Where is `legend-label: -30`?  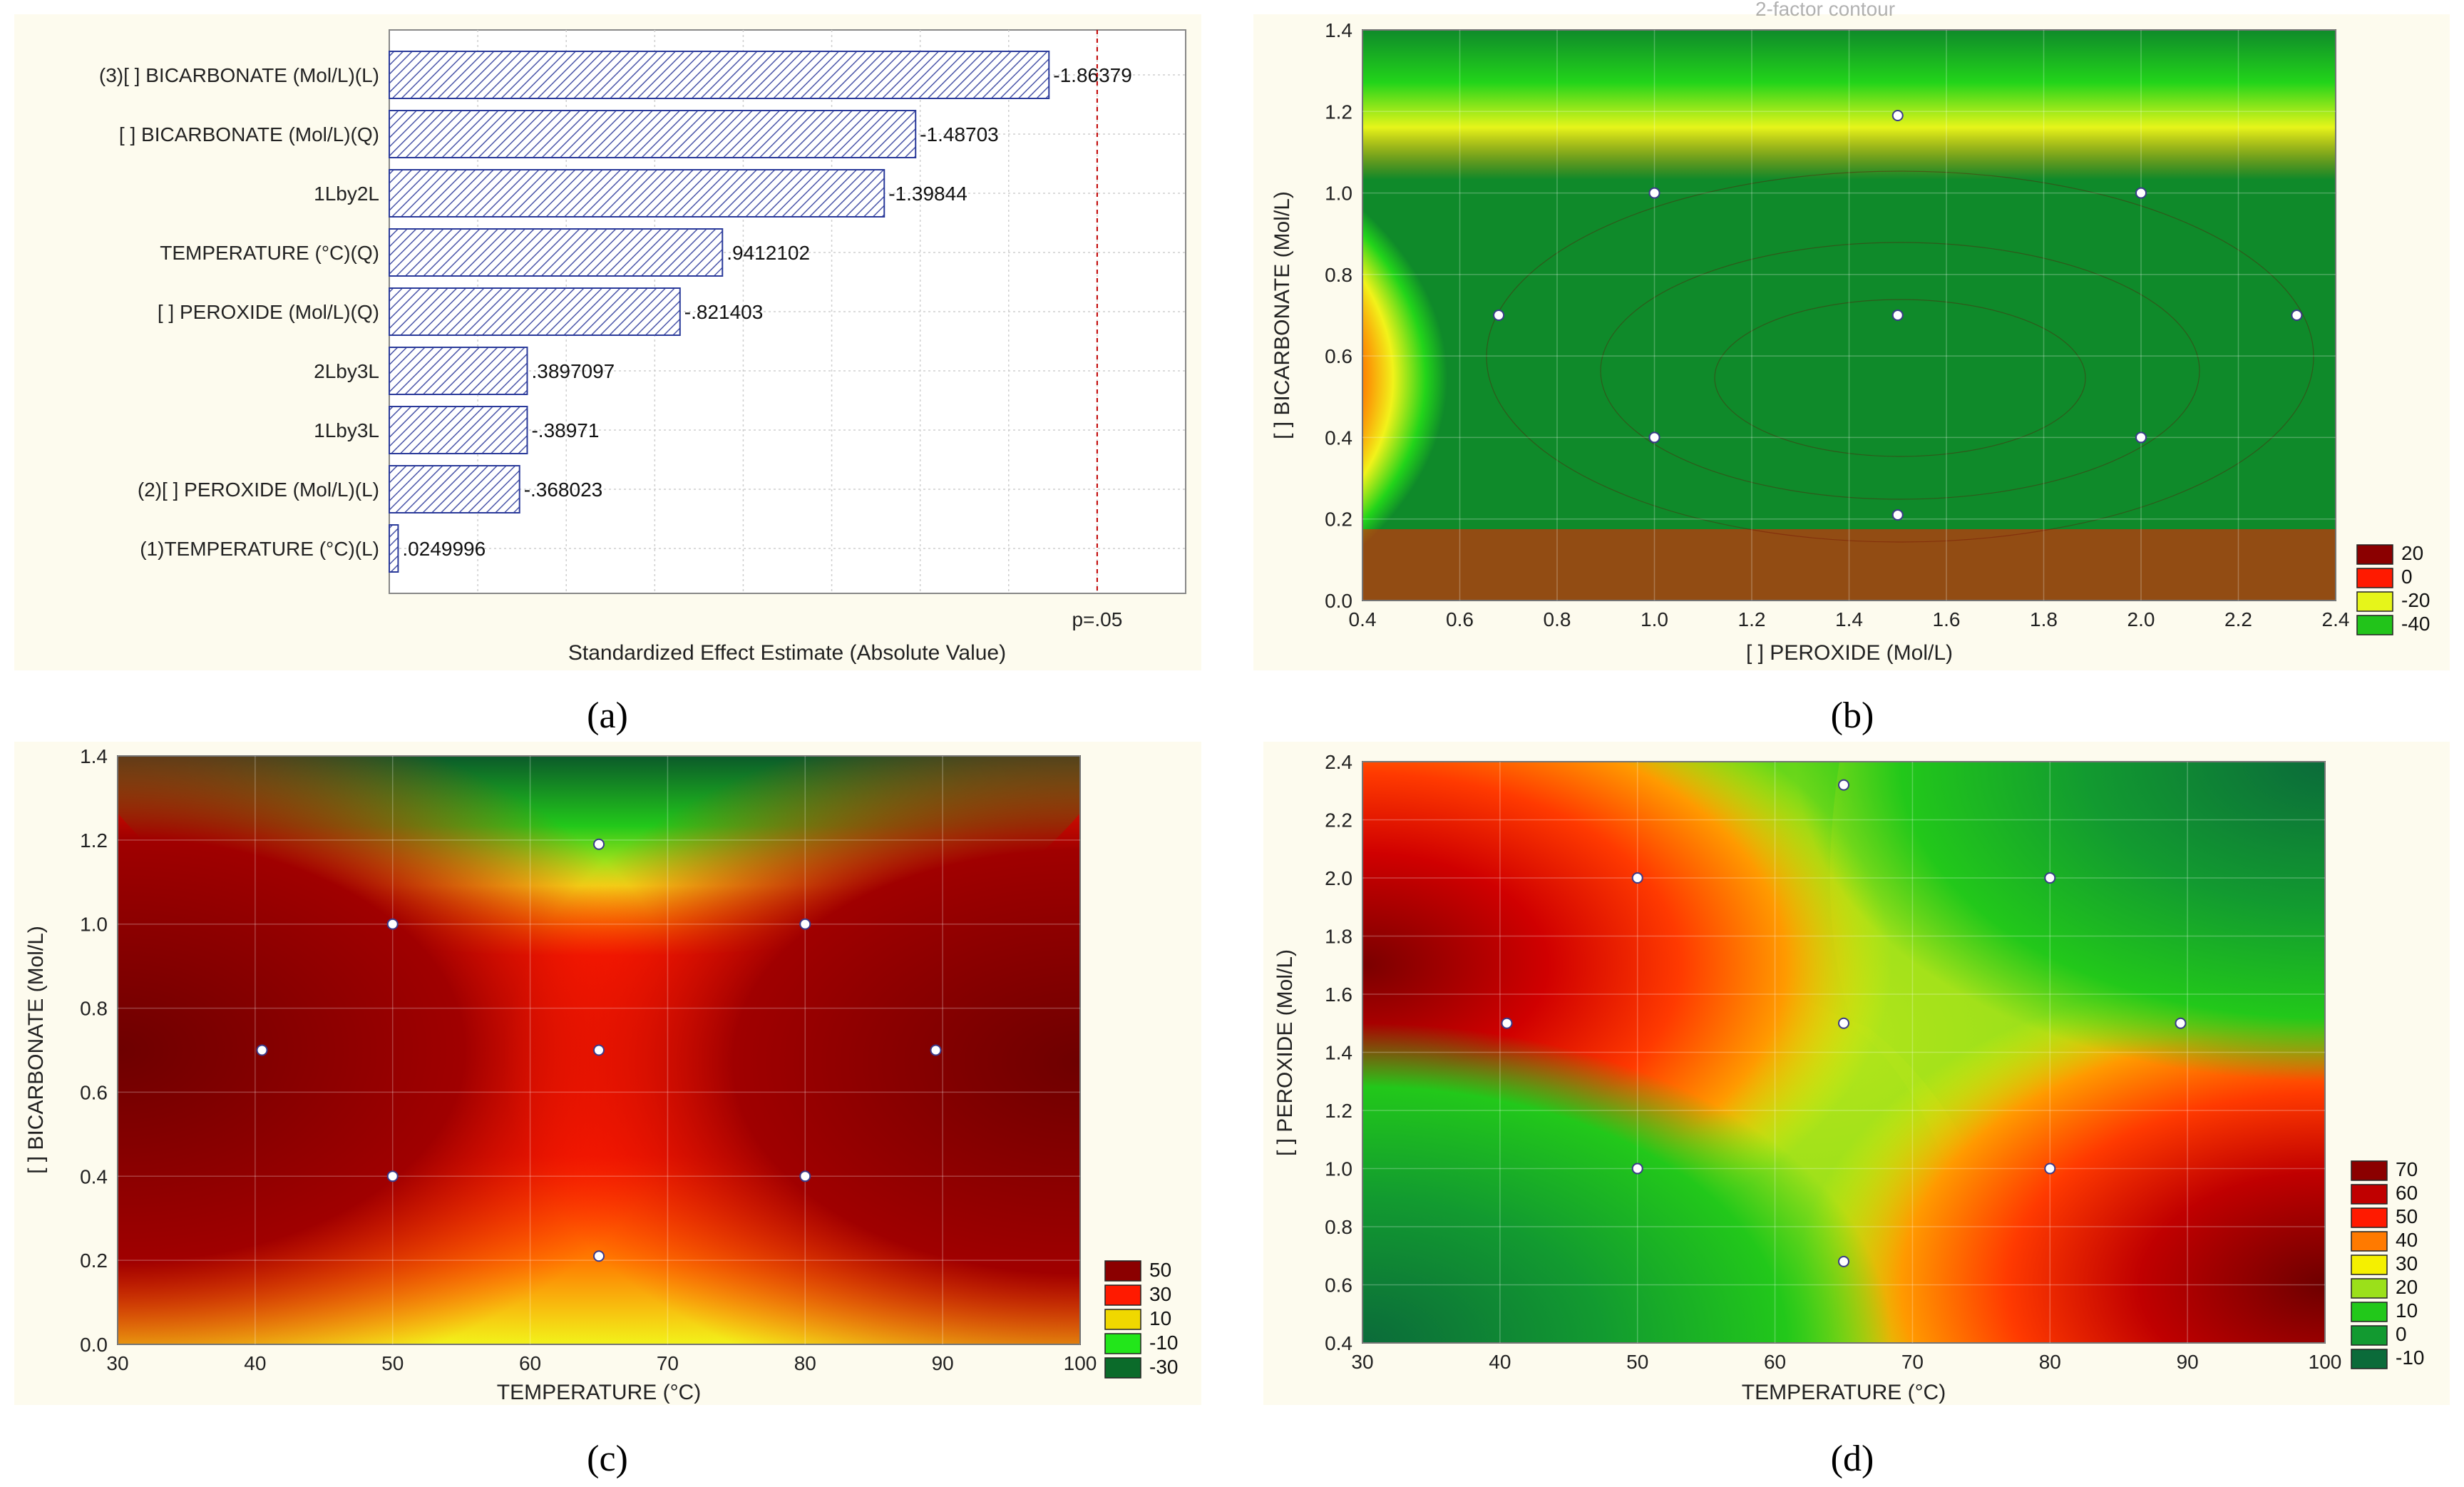 legend-label: -30 is located at coordinates (1163, 1367).